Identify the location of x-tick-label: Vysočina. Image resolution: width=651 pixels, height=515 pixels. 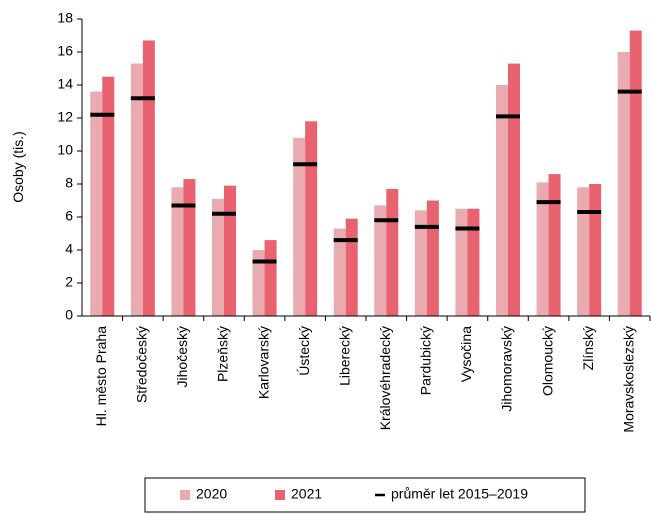
(466, 354).